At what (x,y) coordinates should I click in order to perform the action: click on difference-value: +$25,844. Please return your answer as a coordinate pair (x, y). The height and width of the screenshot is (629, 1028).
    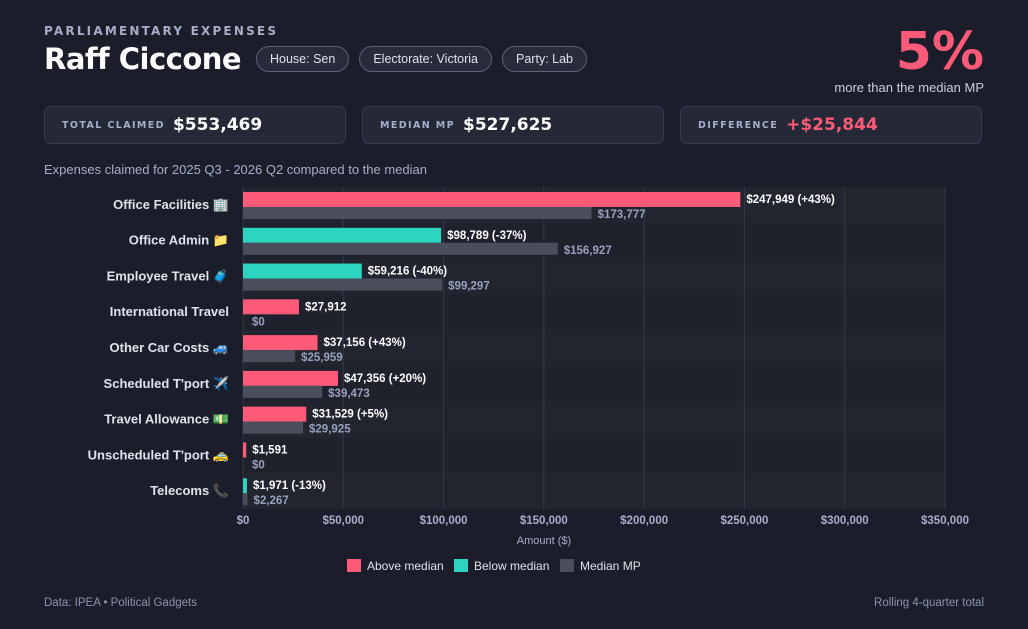
    Looking at the image, I should click on (832, 125).